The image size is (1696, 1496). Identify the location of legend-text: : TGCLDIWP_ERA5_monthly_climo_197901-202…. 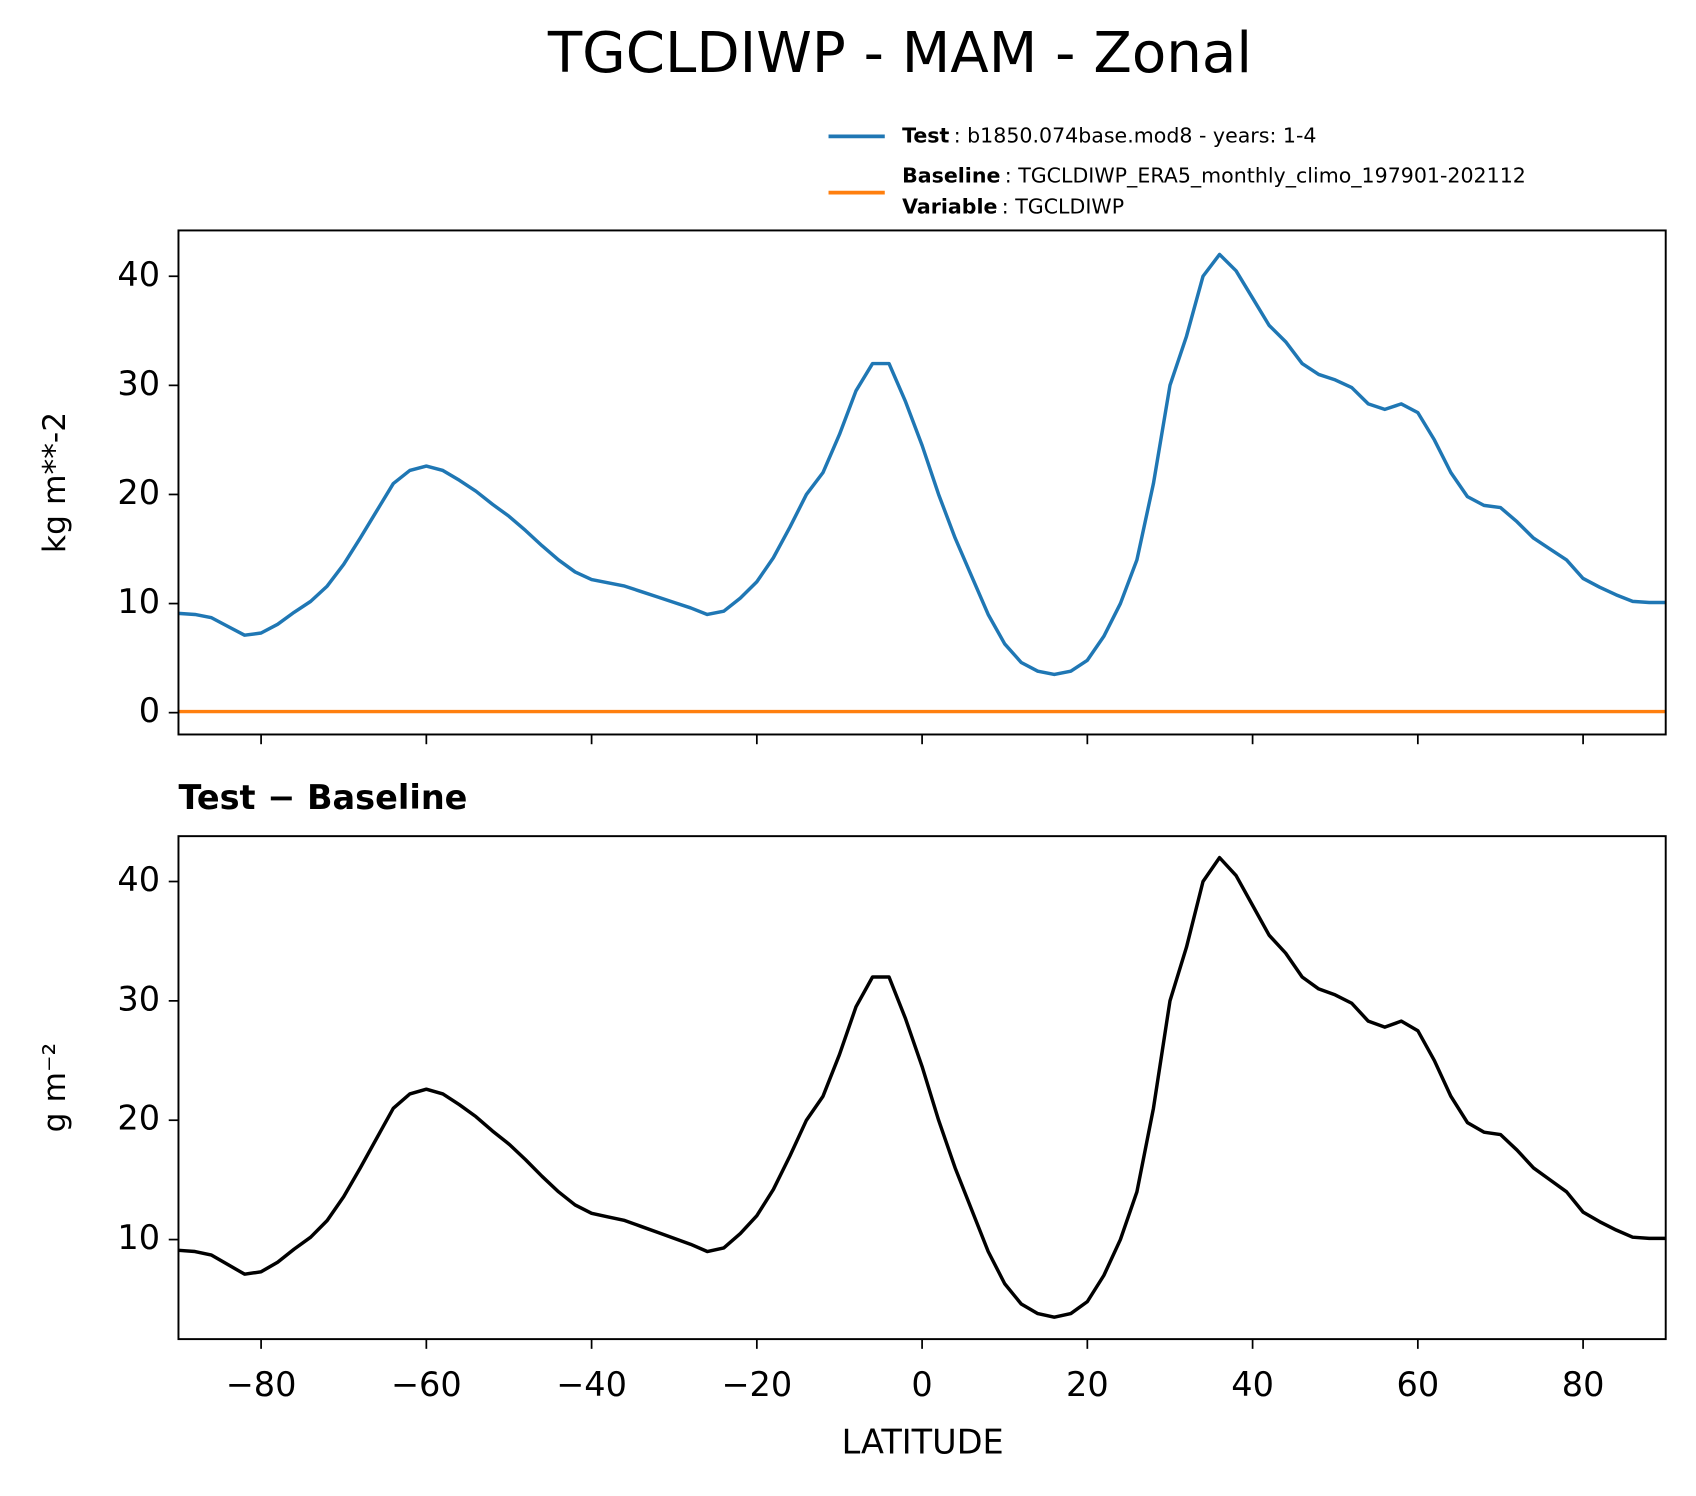
(1265, 175).